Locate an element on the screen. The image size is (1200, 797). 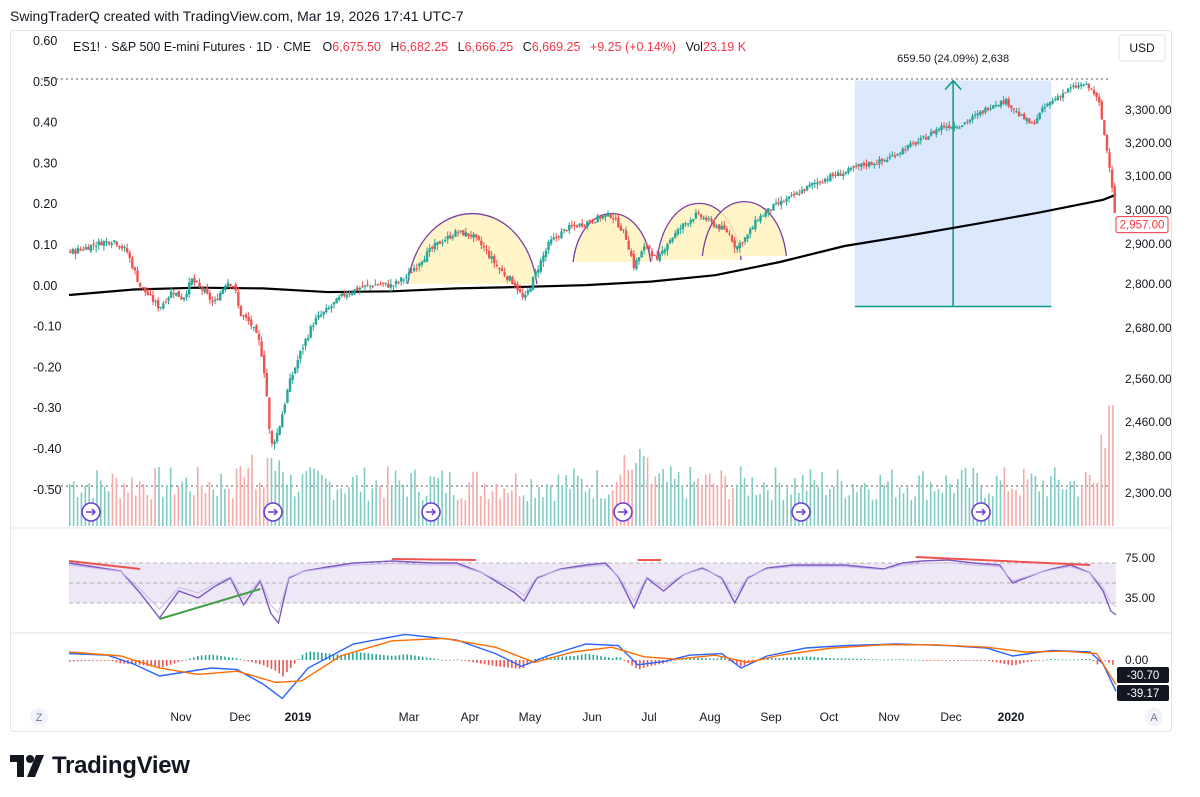
right-axis-tick: 2,300.00 is located at coordinates (1148, 493).